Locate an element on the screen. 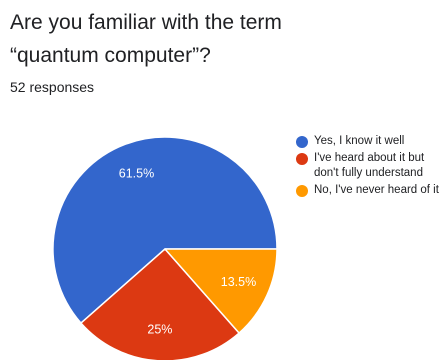  legend-item-1: Yes, I know it well is located at coordinates (369, 141).